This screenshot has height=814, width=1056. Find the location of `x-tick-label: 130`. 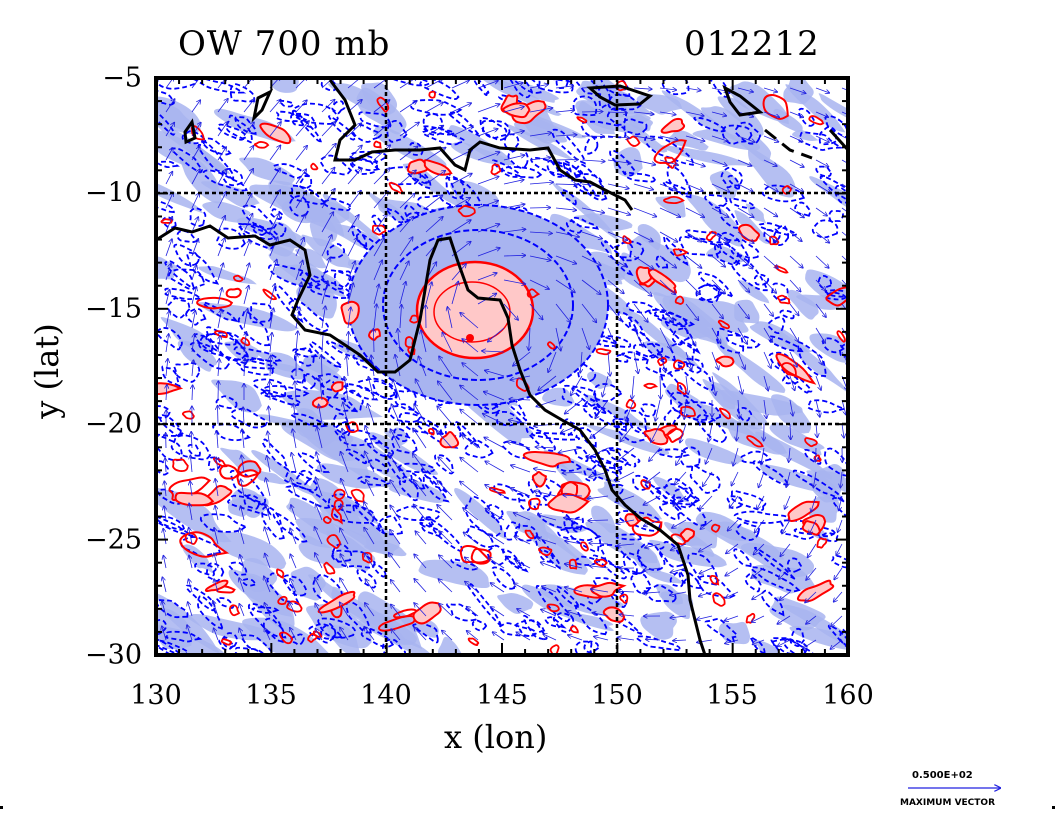

x-tick-label: 130 is located at coordinates (156, 695).